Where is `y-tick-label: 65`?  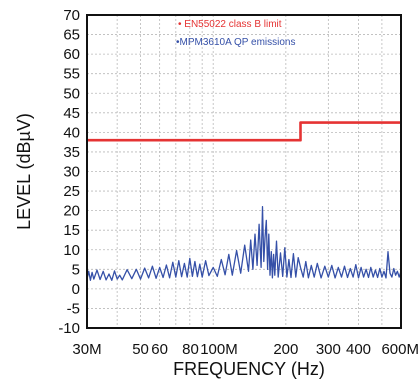
y-tick-label: 65 is located at coordinates (71, 35).